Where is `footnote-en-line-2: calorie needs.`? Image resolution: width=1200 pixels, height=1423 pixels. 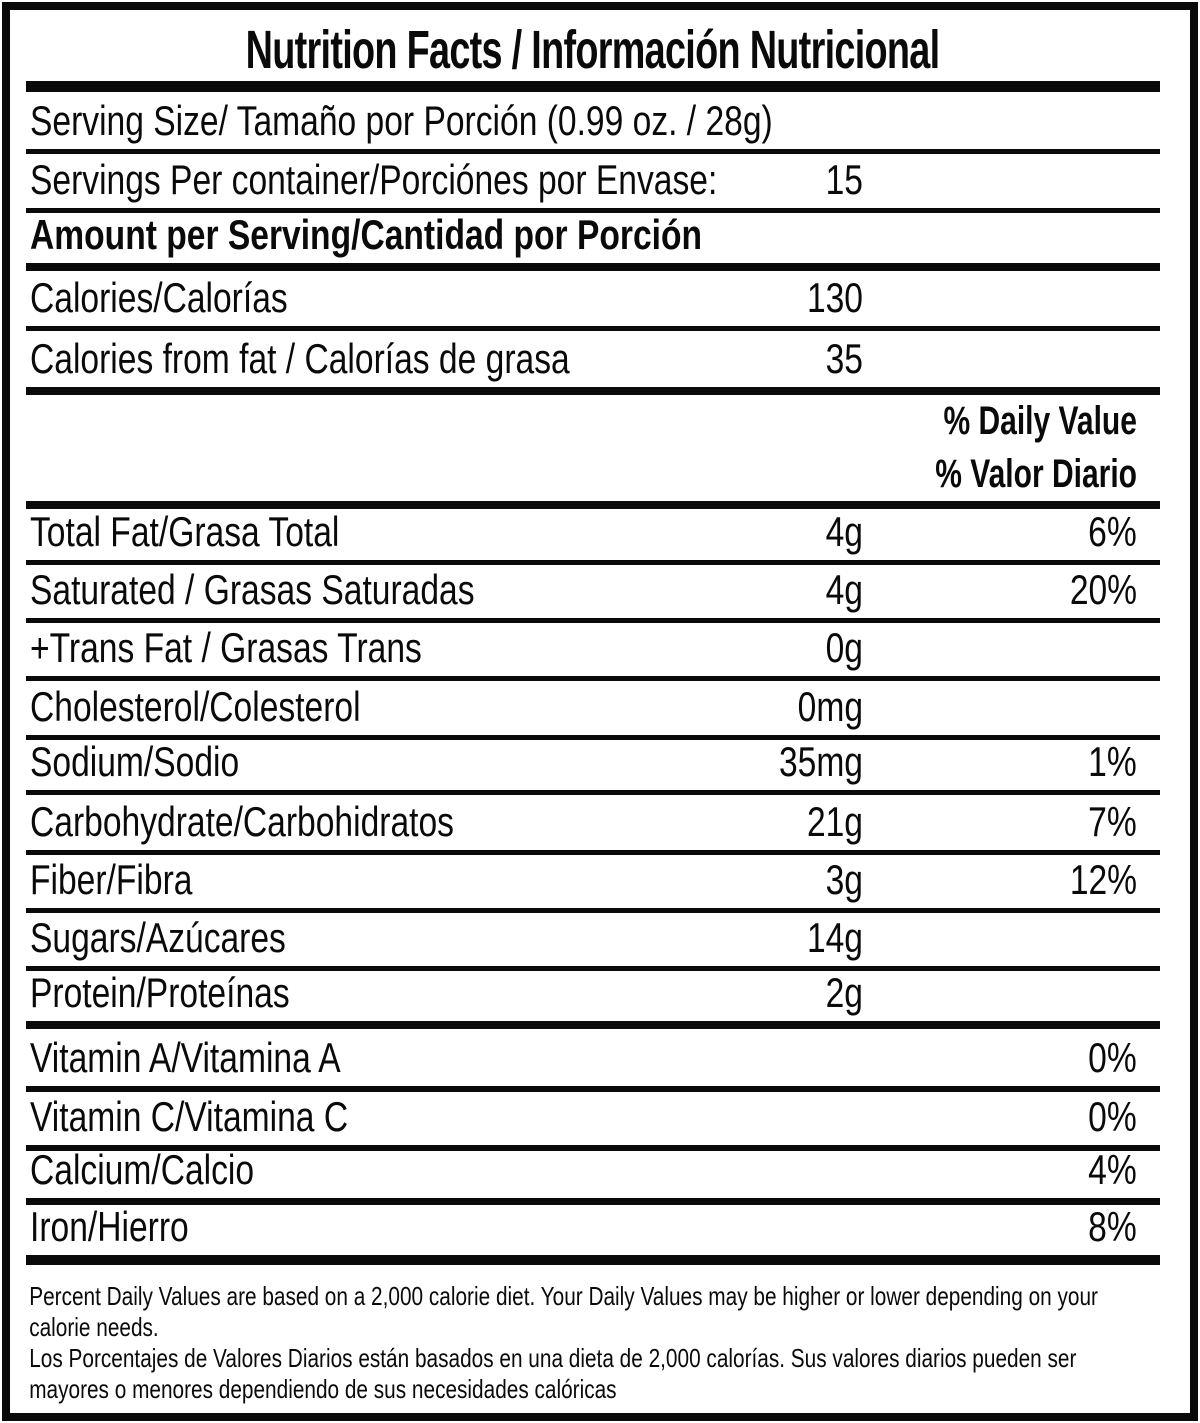
footnote-en-line-2: calorie needs. is located at coordinates (94, 1327).